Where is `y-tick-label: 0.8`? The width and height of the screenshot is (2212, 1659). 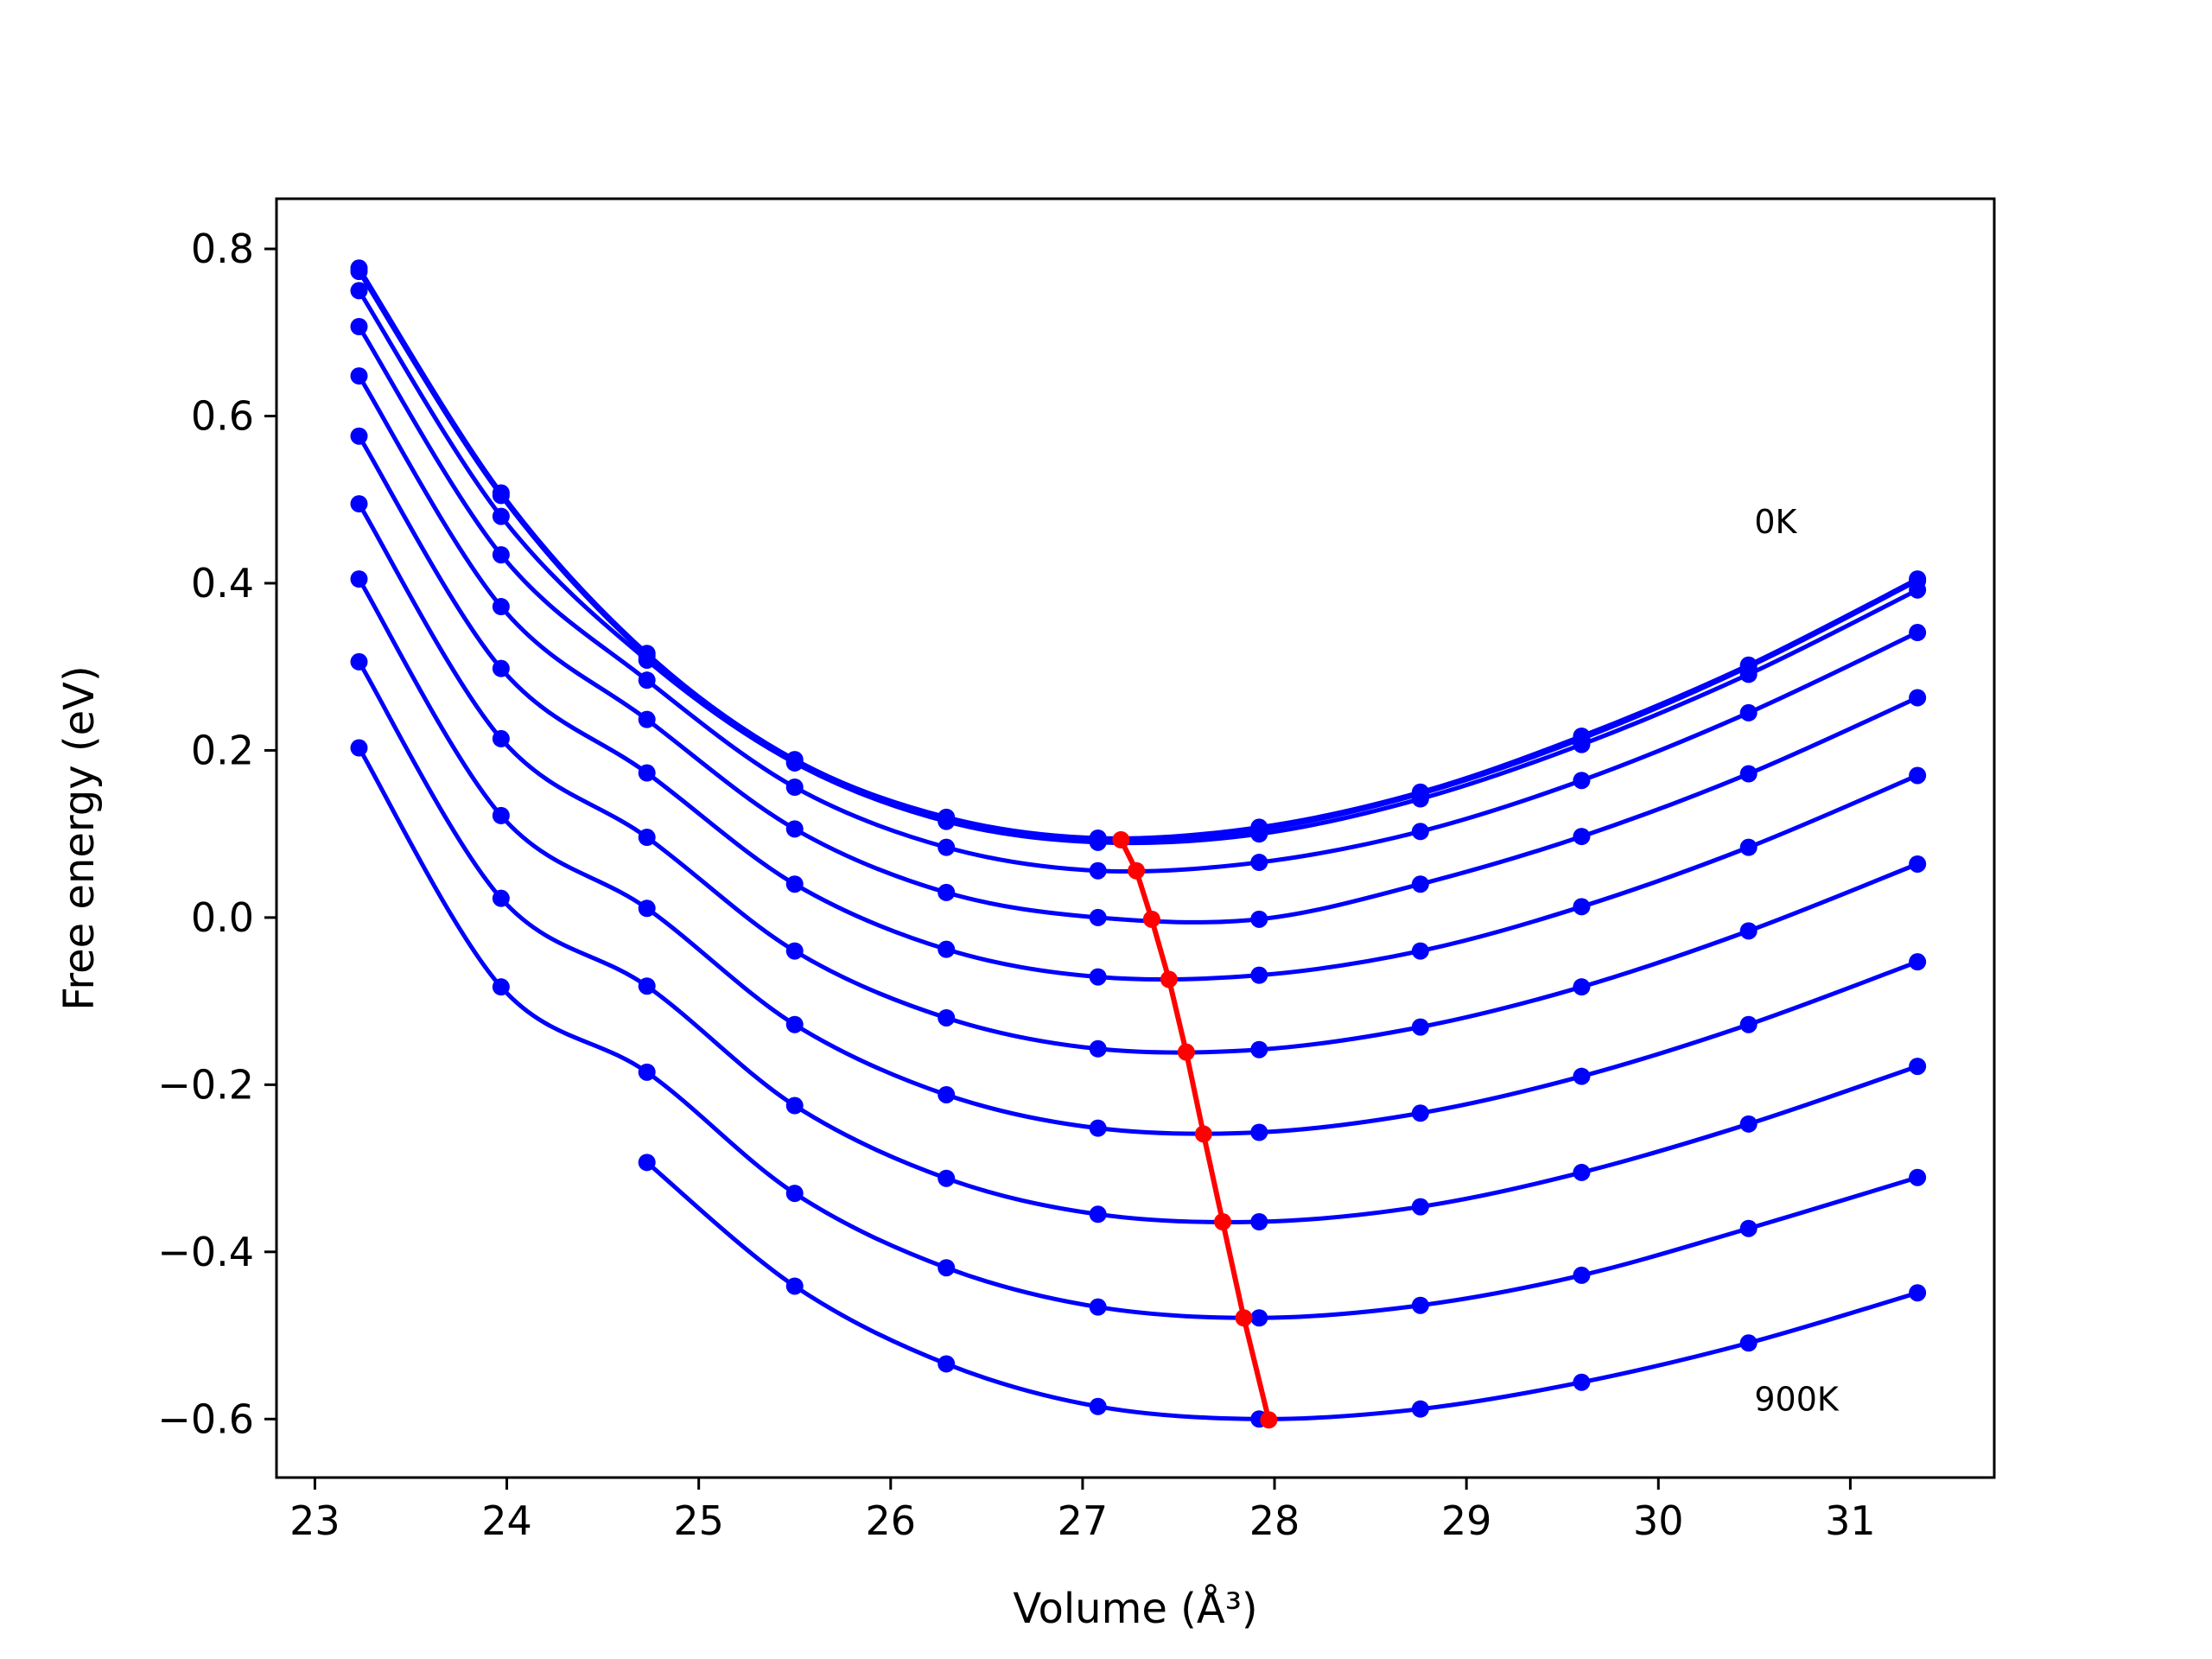 y-tick-label: 0.8 is located at coordinates (222, 249).